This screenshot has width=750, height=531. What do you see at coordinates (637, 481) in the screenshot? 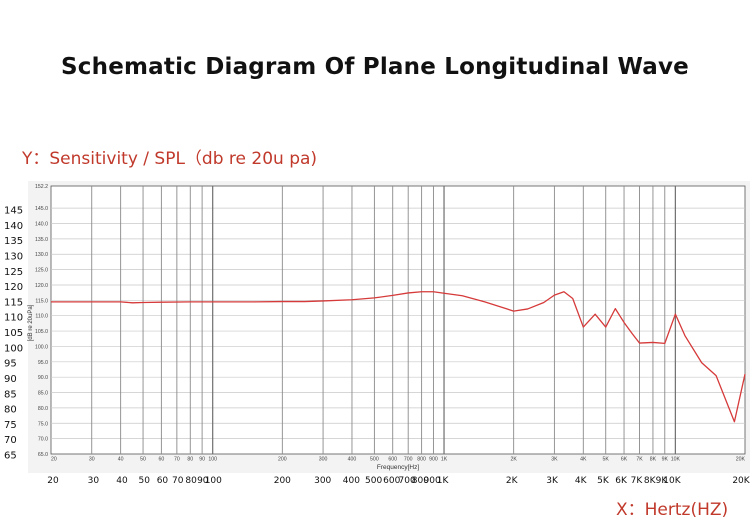
I see `outer-x-label: 7K` at bounding box center [637, 481].